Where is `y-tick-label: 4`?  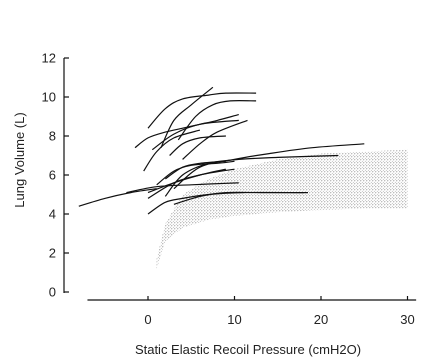 y-tick-label: 4 is located at coordinates (52, 214).